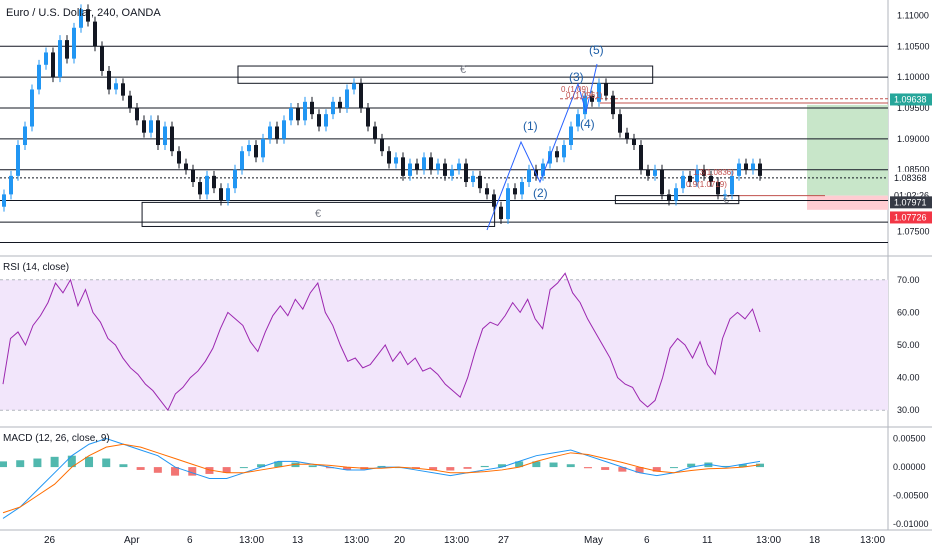 This screenshot has height=550, width=932. Describe the element at coordinates (913, 231) in the screenshot. I see `price-tick-label: 1.07500` at that location.